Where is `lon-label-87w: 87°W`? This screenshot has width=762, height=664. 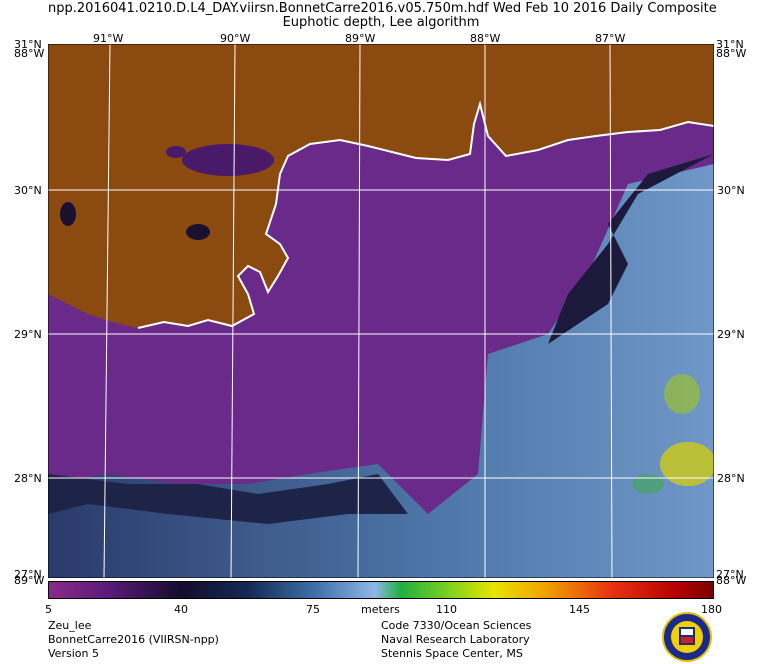
lon-label-87w: 87°W is located at coordinates (610, 38).